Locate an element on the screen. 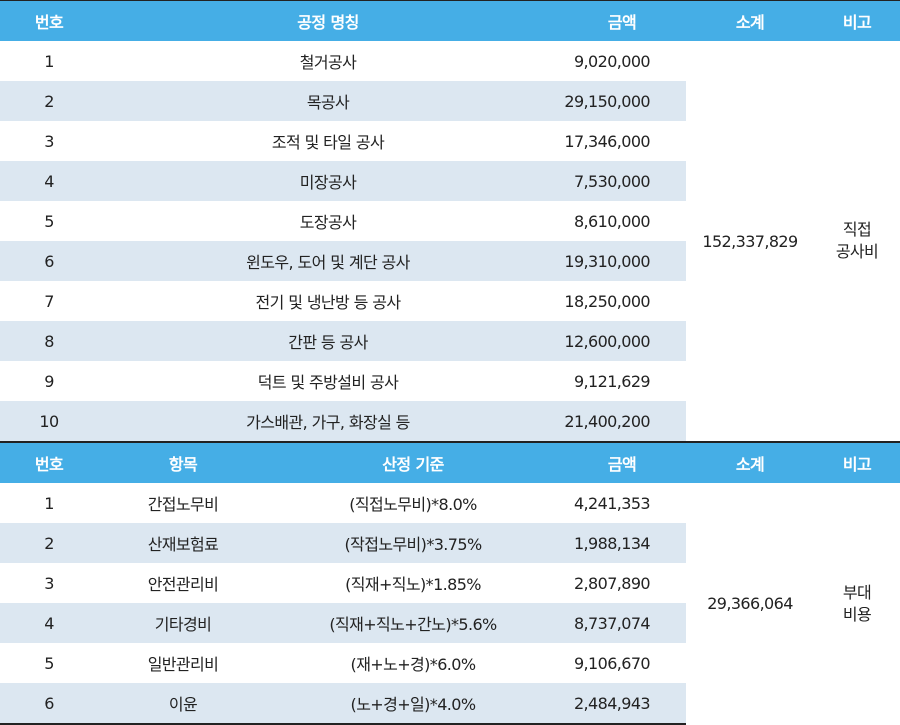  table-header-row: 번호 공정 명칭 금액 소계 비고 is located at coordinates (450, 20).